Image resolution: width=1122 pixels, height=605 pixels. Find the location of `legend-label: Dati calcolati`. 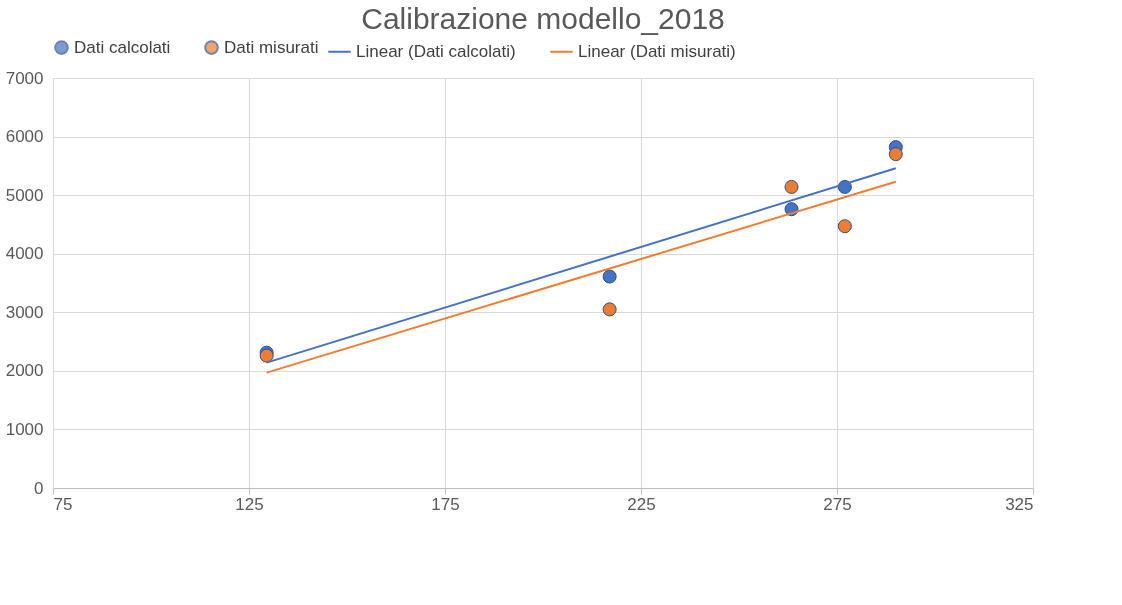

legend-label: Dati calcolati is located at coordinates (122, 47).